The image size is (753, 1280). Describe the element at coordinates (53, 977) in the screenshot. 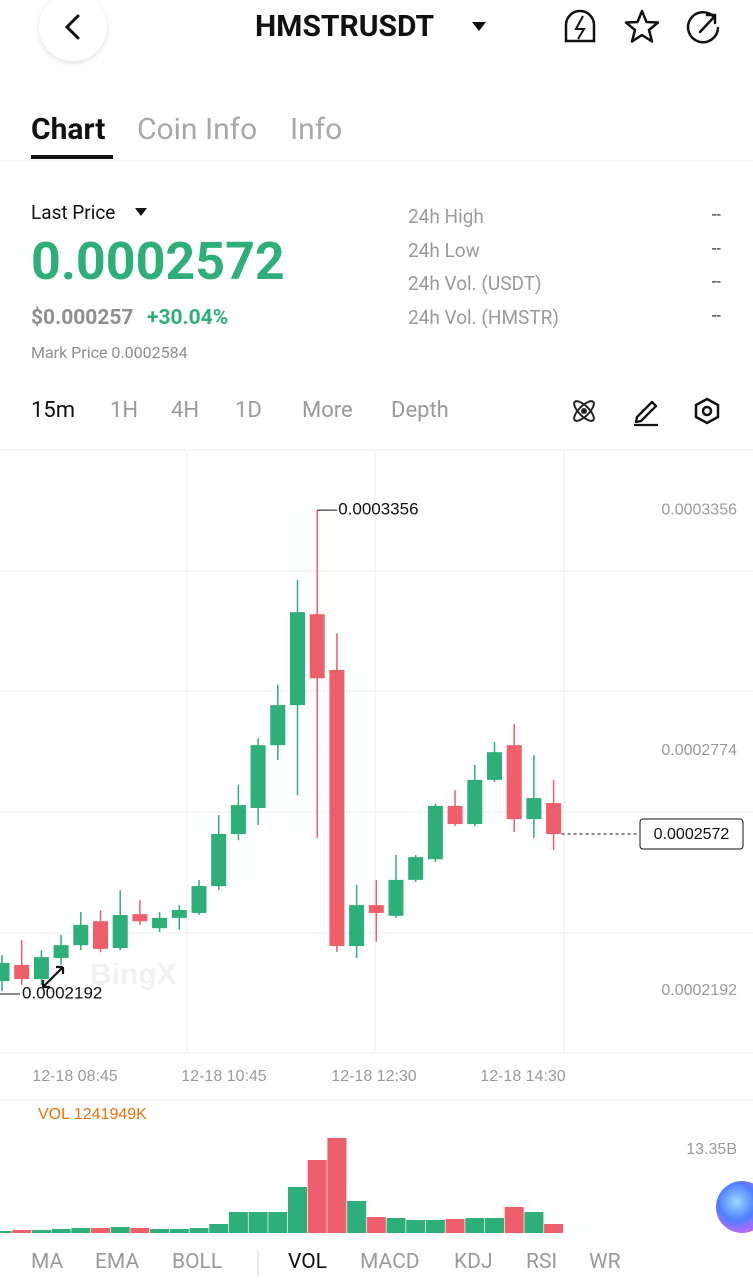

I see `expand-icon` at that location.